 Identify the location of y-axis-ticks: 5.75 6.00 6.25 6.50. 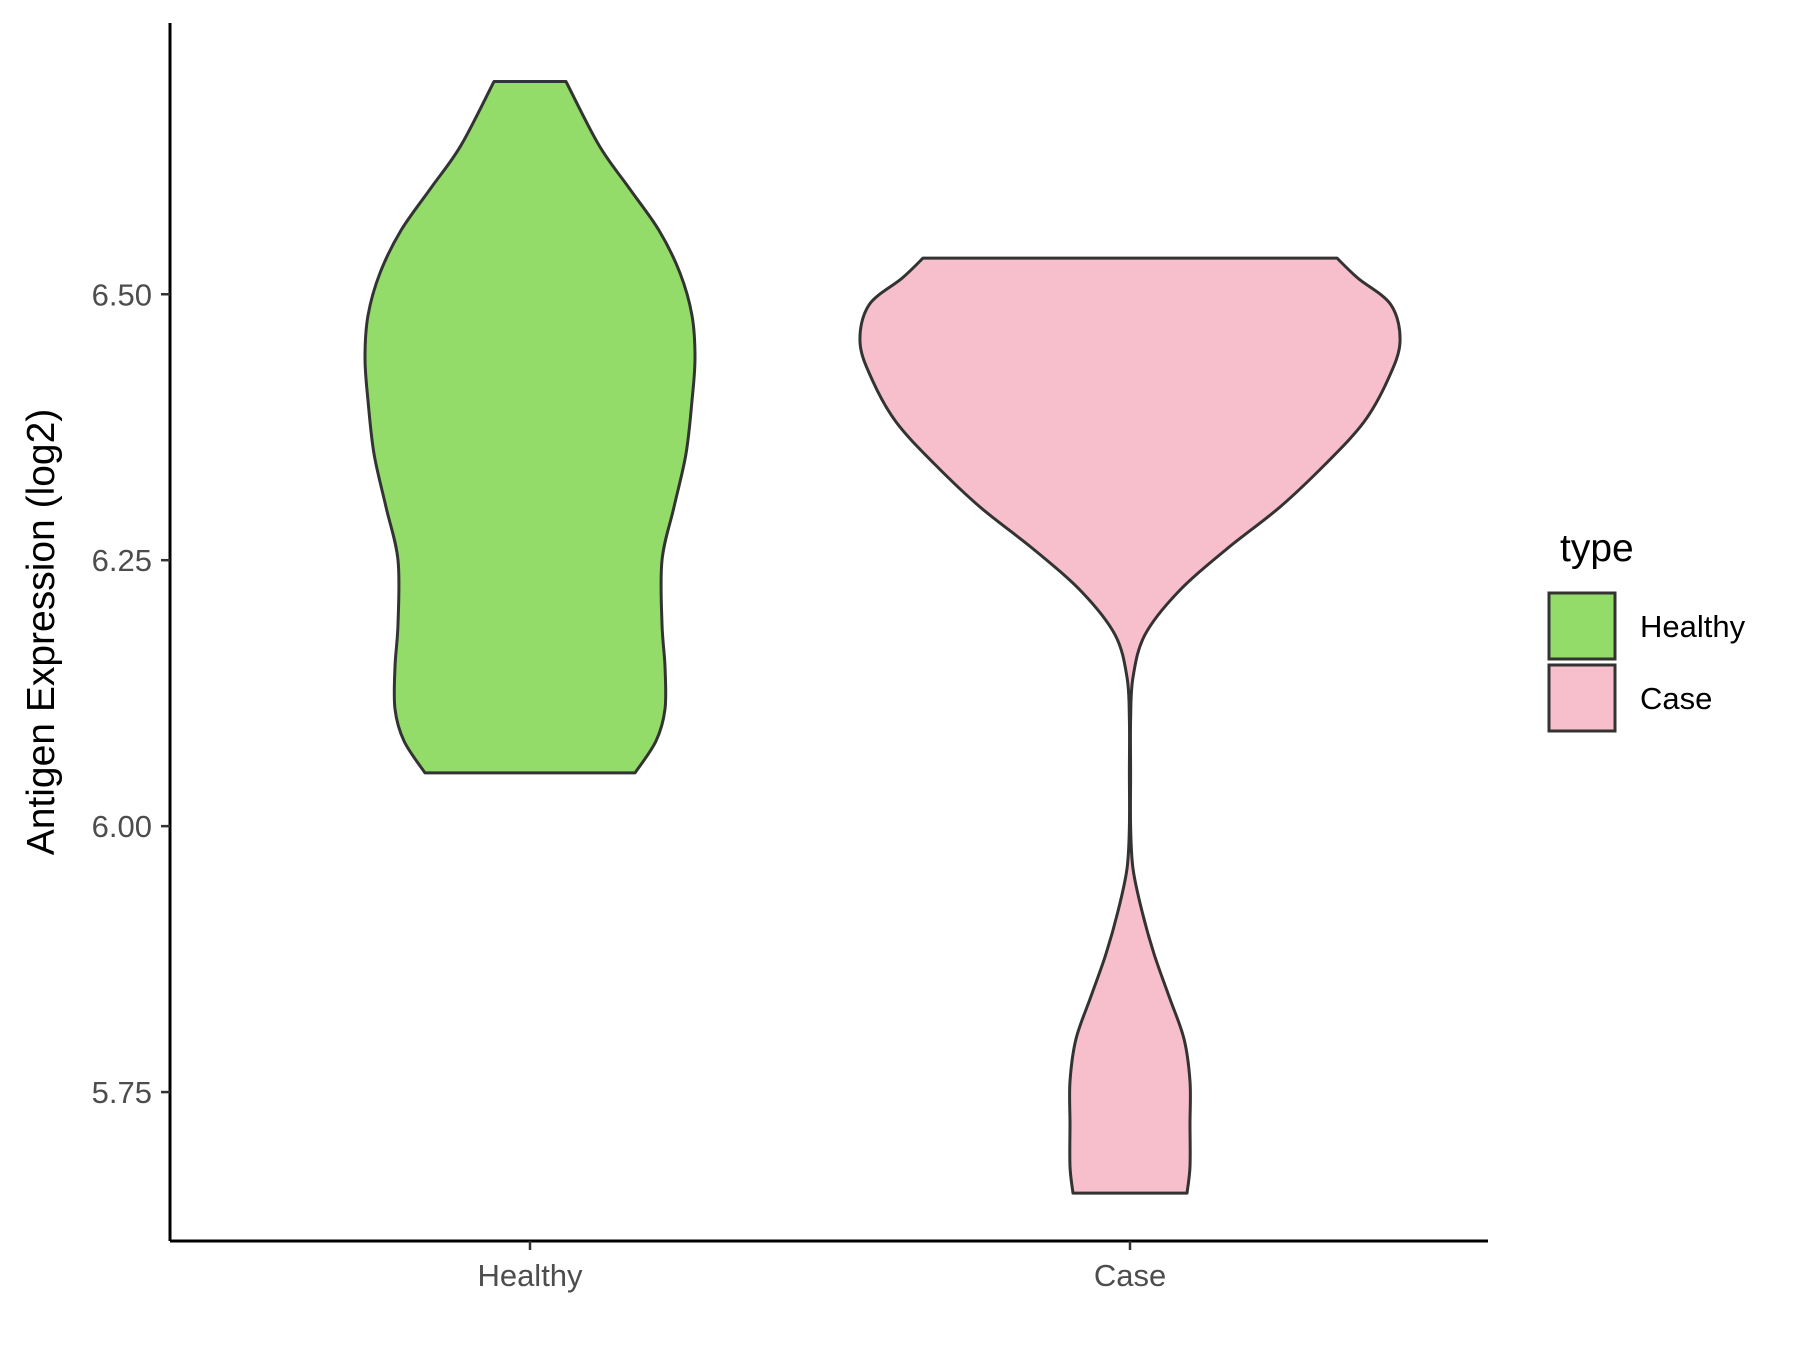
(131, 693).